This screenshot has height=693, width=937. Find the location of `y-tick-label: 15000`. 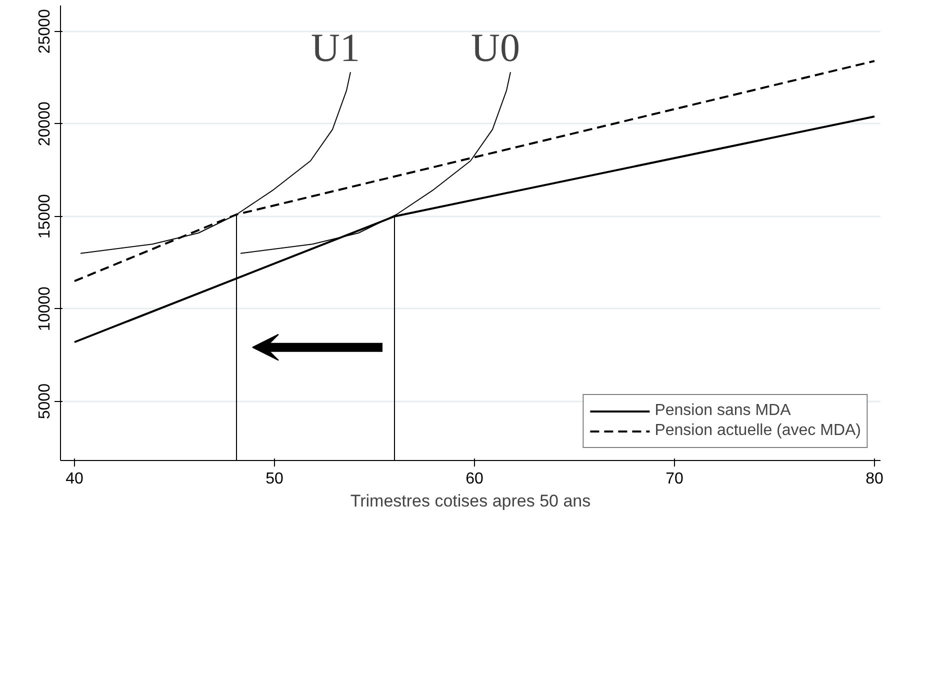

y-tick-label: 15000 is located at coordinates (45, 216).